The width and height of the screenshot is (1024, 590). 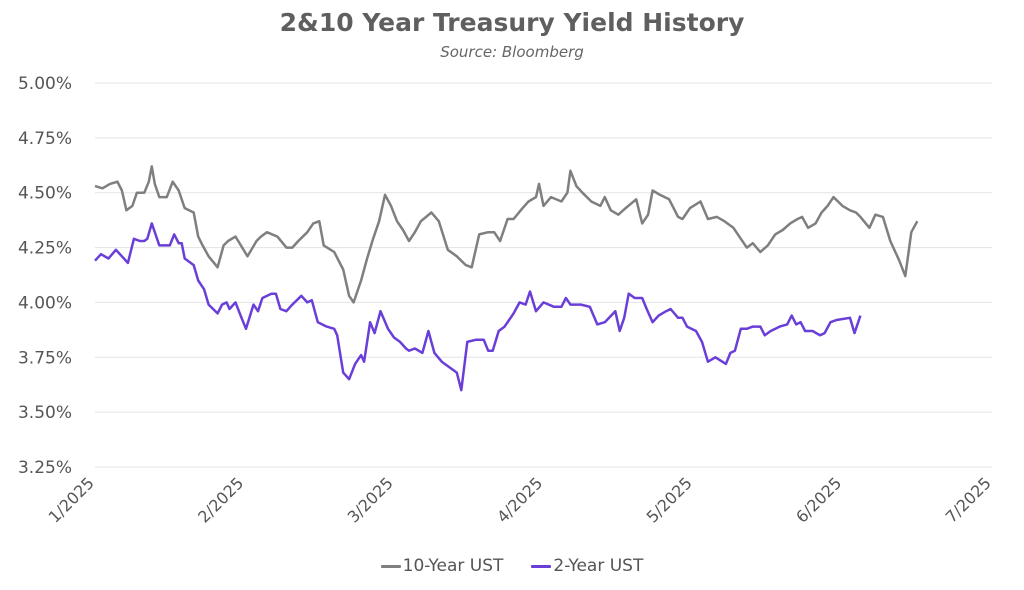 I want to click on chart-title: 2&10 Year Treasury Yield History, so click(x=512, y=22).